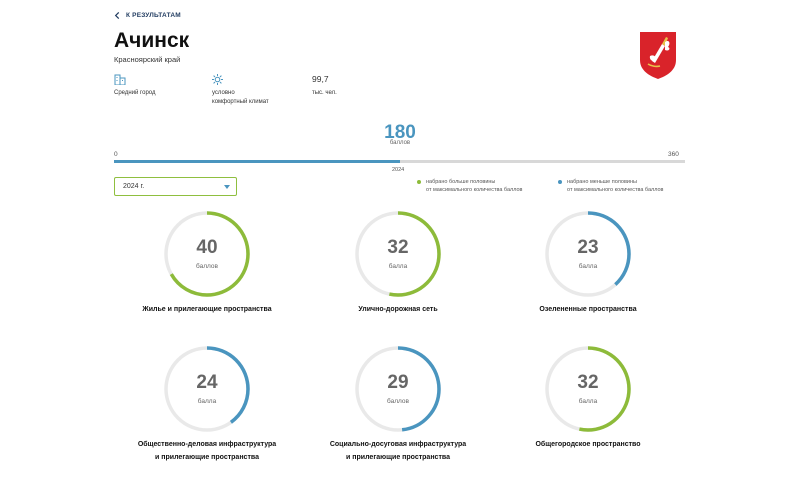  I want to click on legend-dot-green, so click(419, 182).